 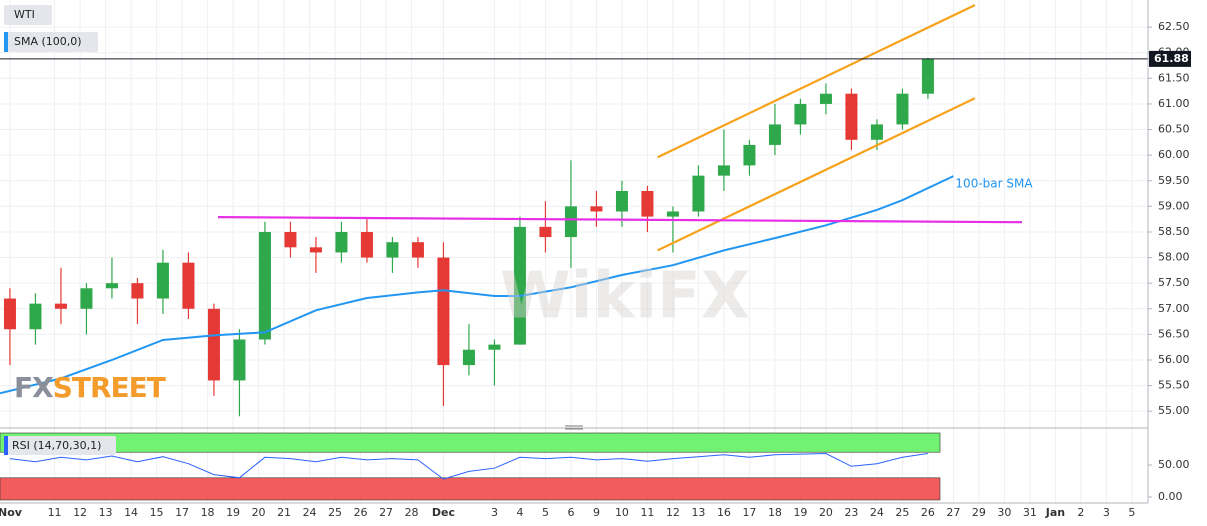 I want to click on y-tick-label: 59.00, so click(x=1174, y=205).